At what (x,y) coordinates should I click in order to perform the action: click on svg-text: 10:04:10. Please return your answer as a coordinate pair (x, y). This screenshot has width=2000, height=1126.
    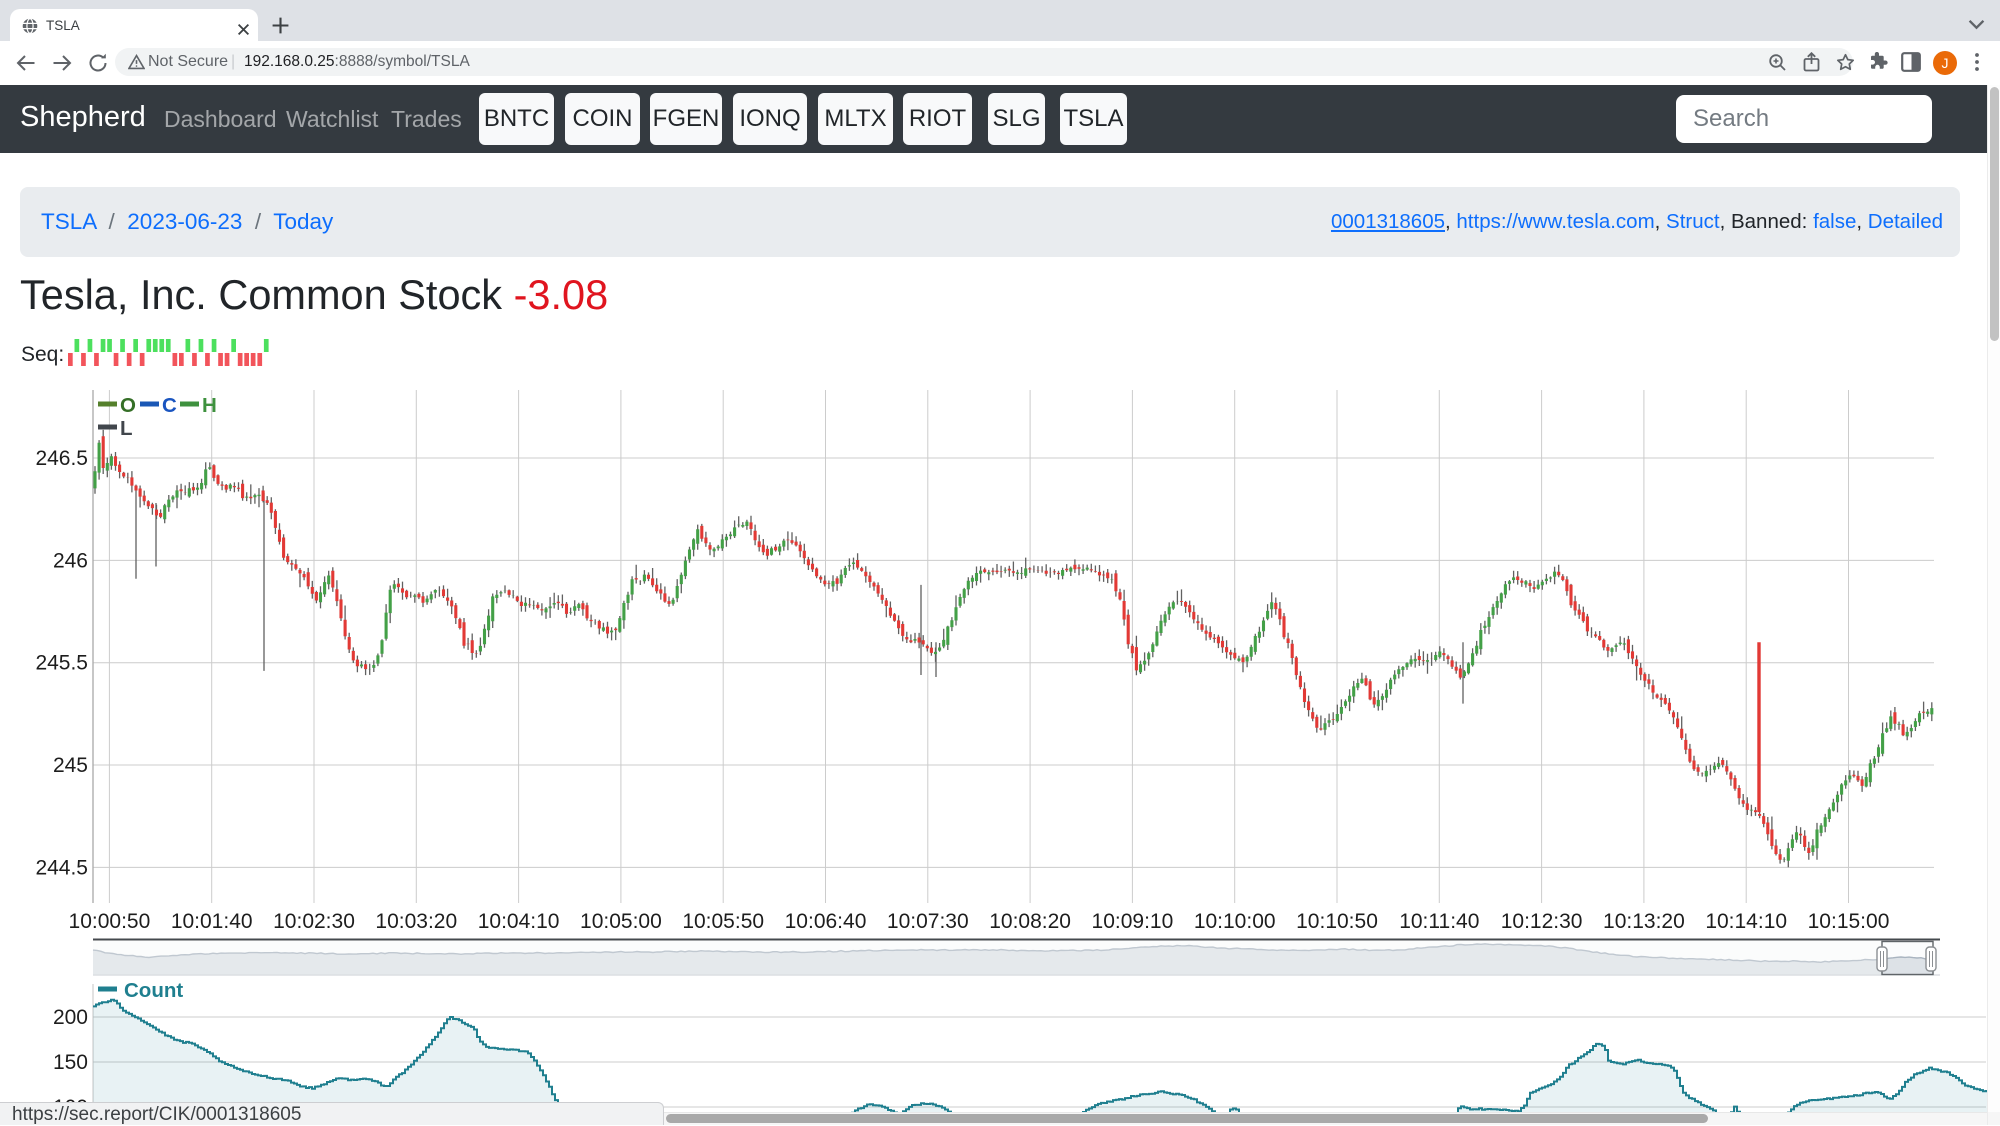
    Looking at the image, I should click on (519, 921).